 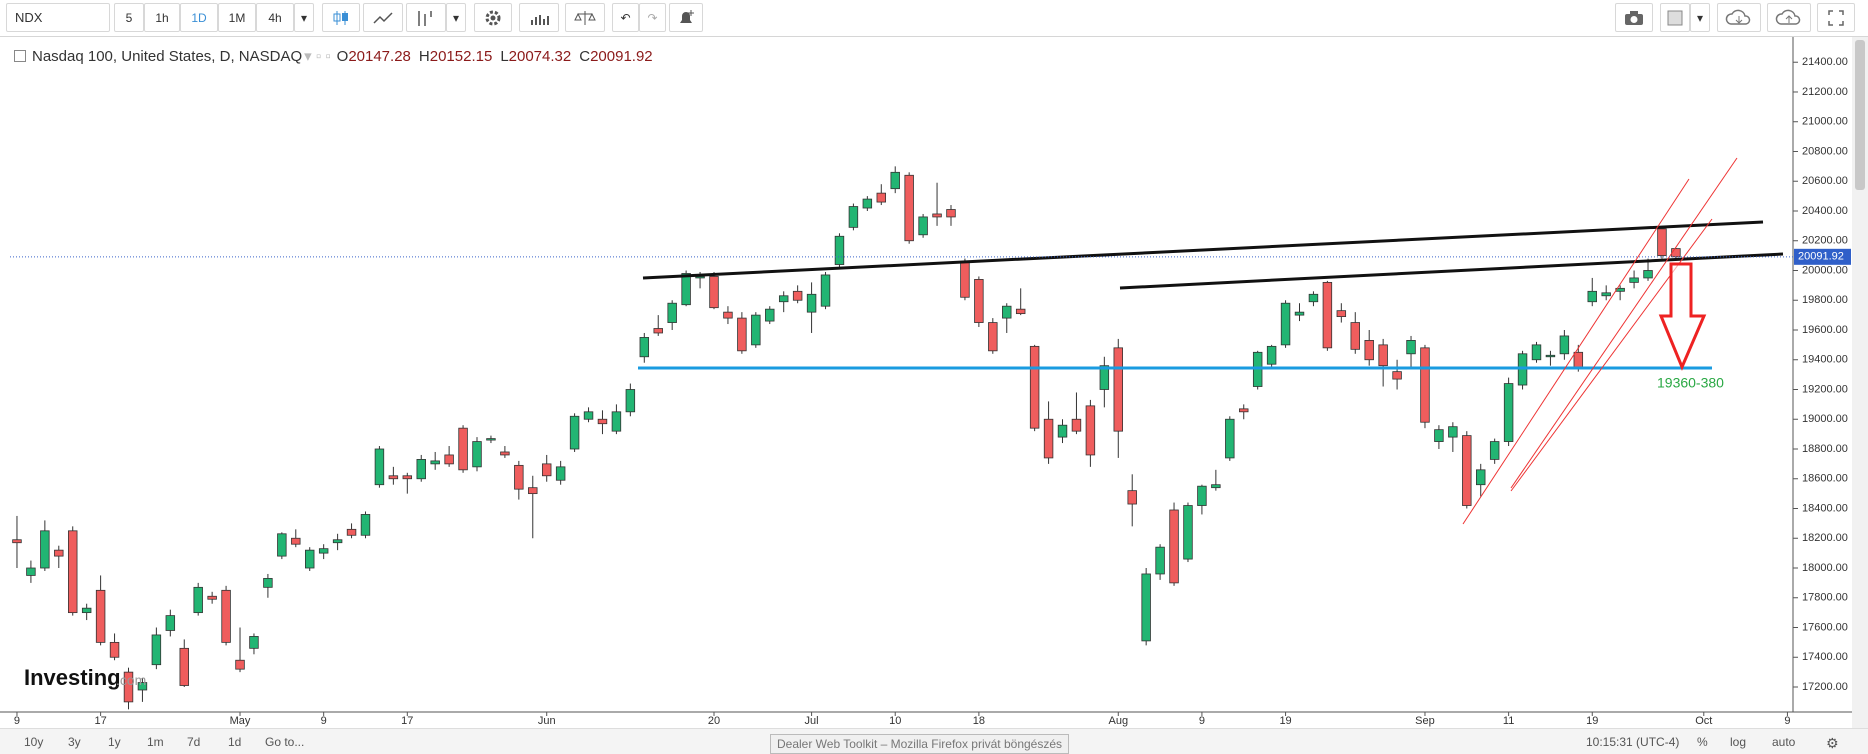 I want to click on snapshot-button, so click(x=1634, y=17).